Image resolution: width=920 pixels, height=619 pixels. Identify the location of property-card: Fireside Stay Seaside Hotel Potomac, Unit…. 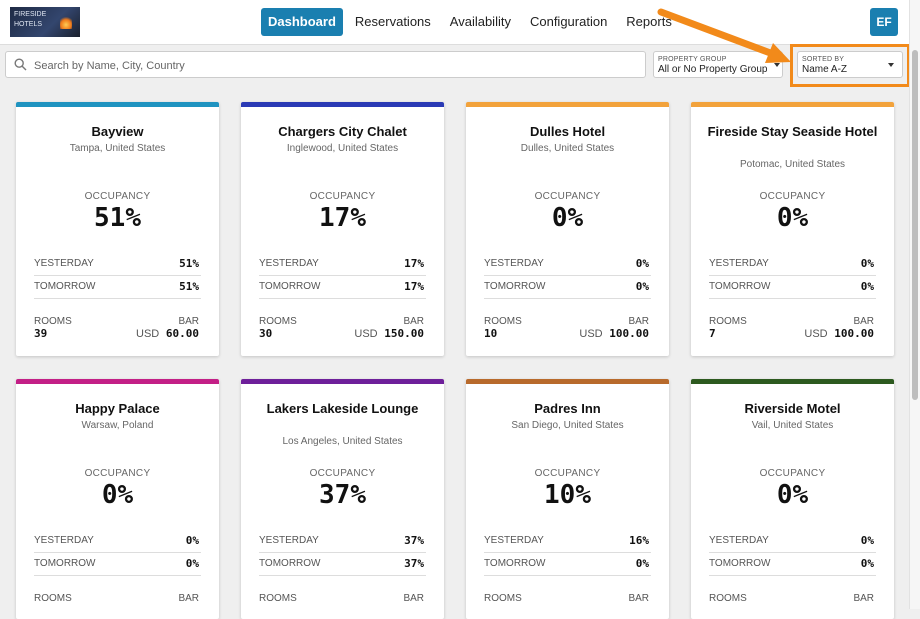
(792, 229).